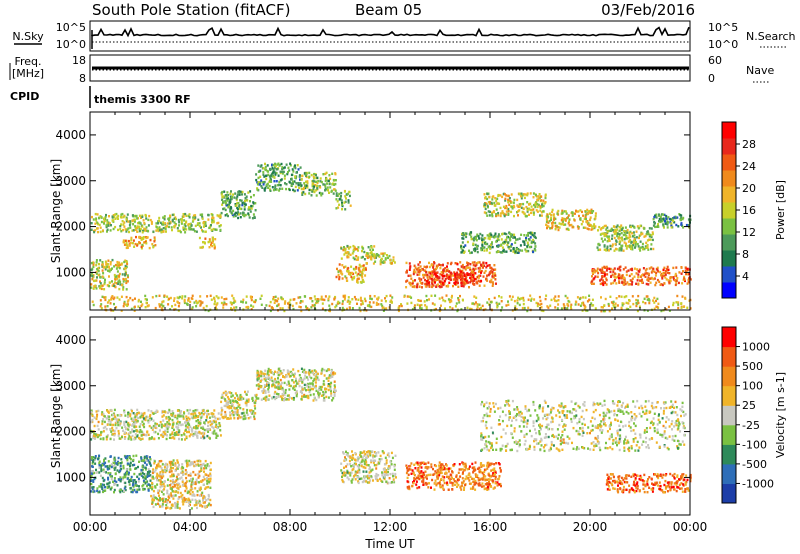 Image resolution: width=800 pixels, height=554 pixels. I want to click on y-tick-label-1: 2000, so click(70, 227).